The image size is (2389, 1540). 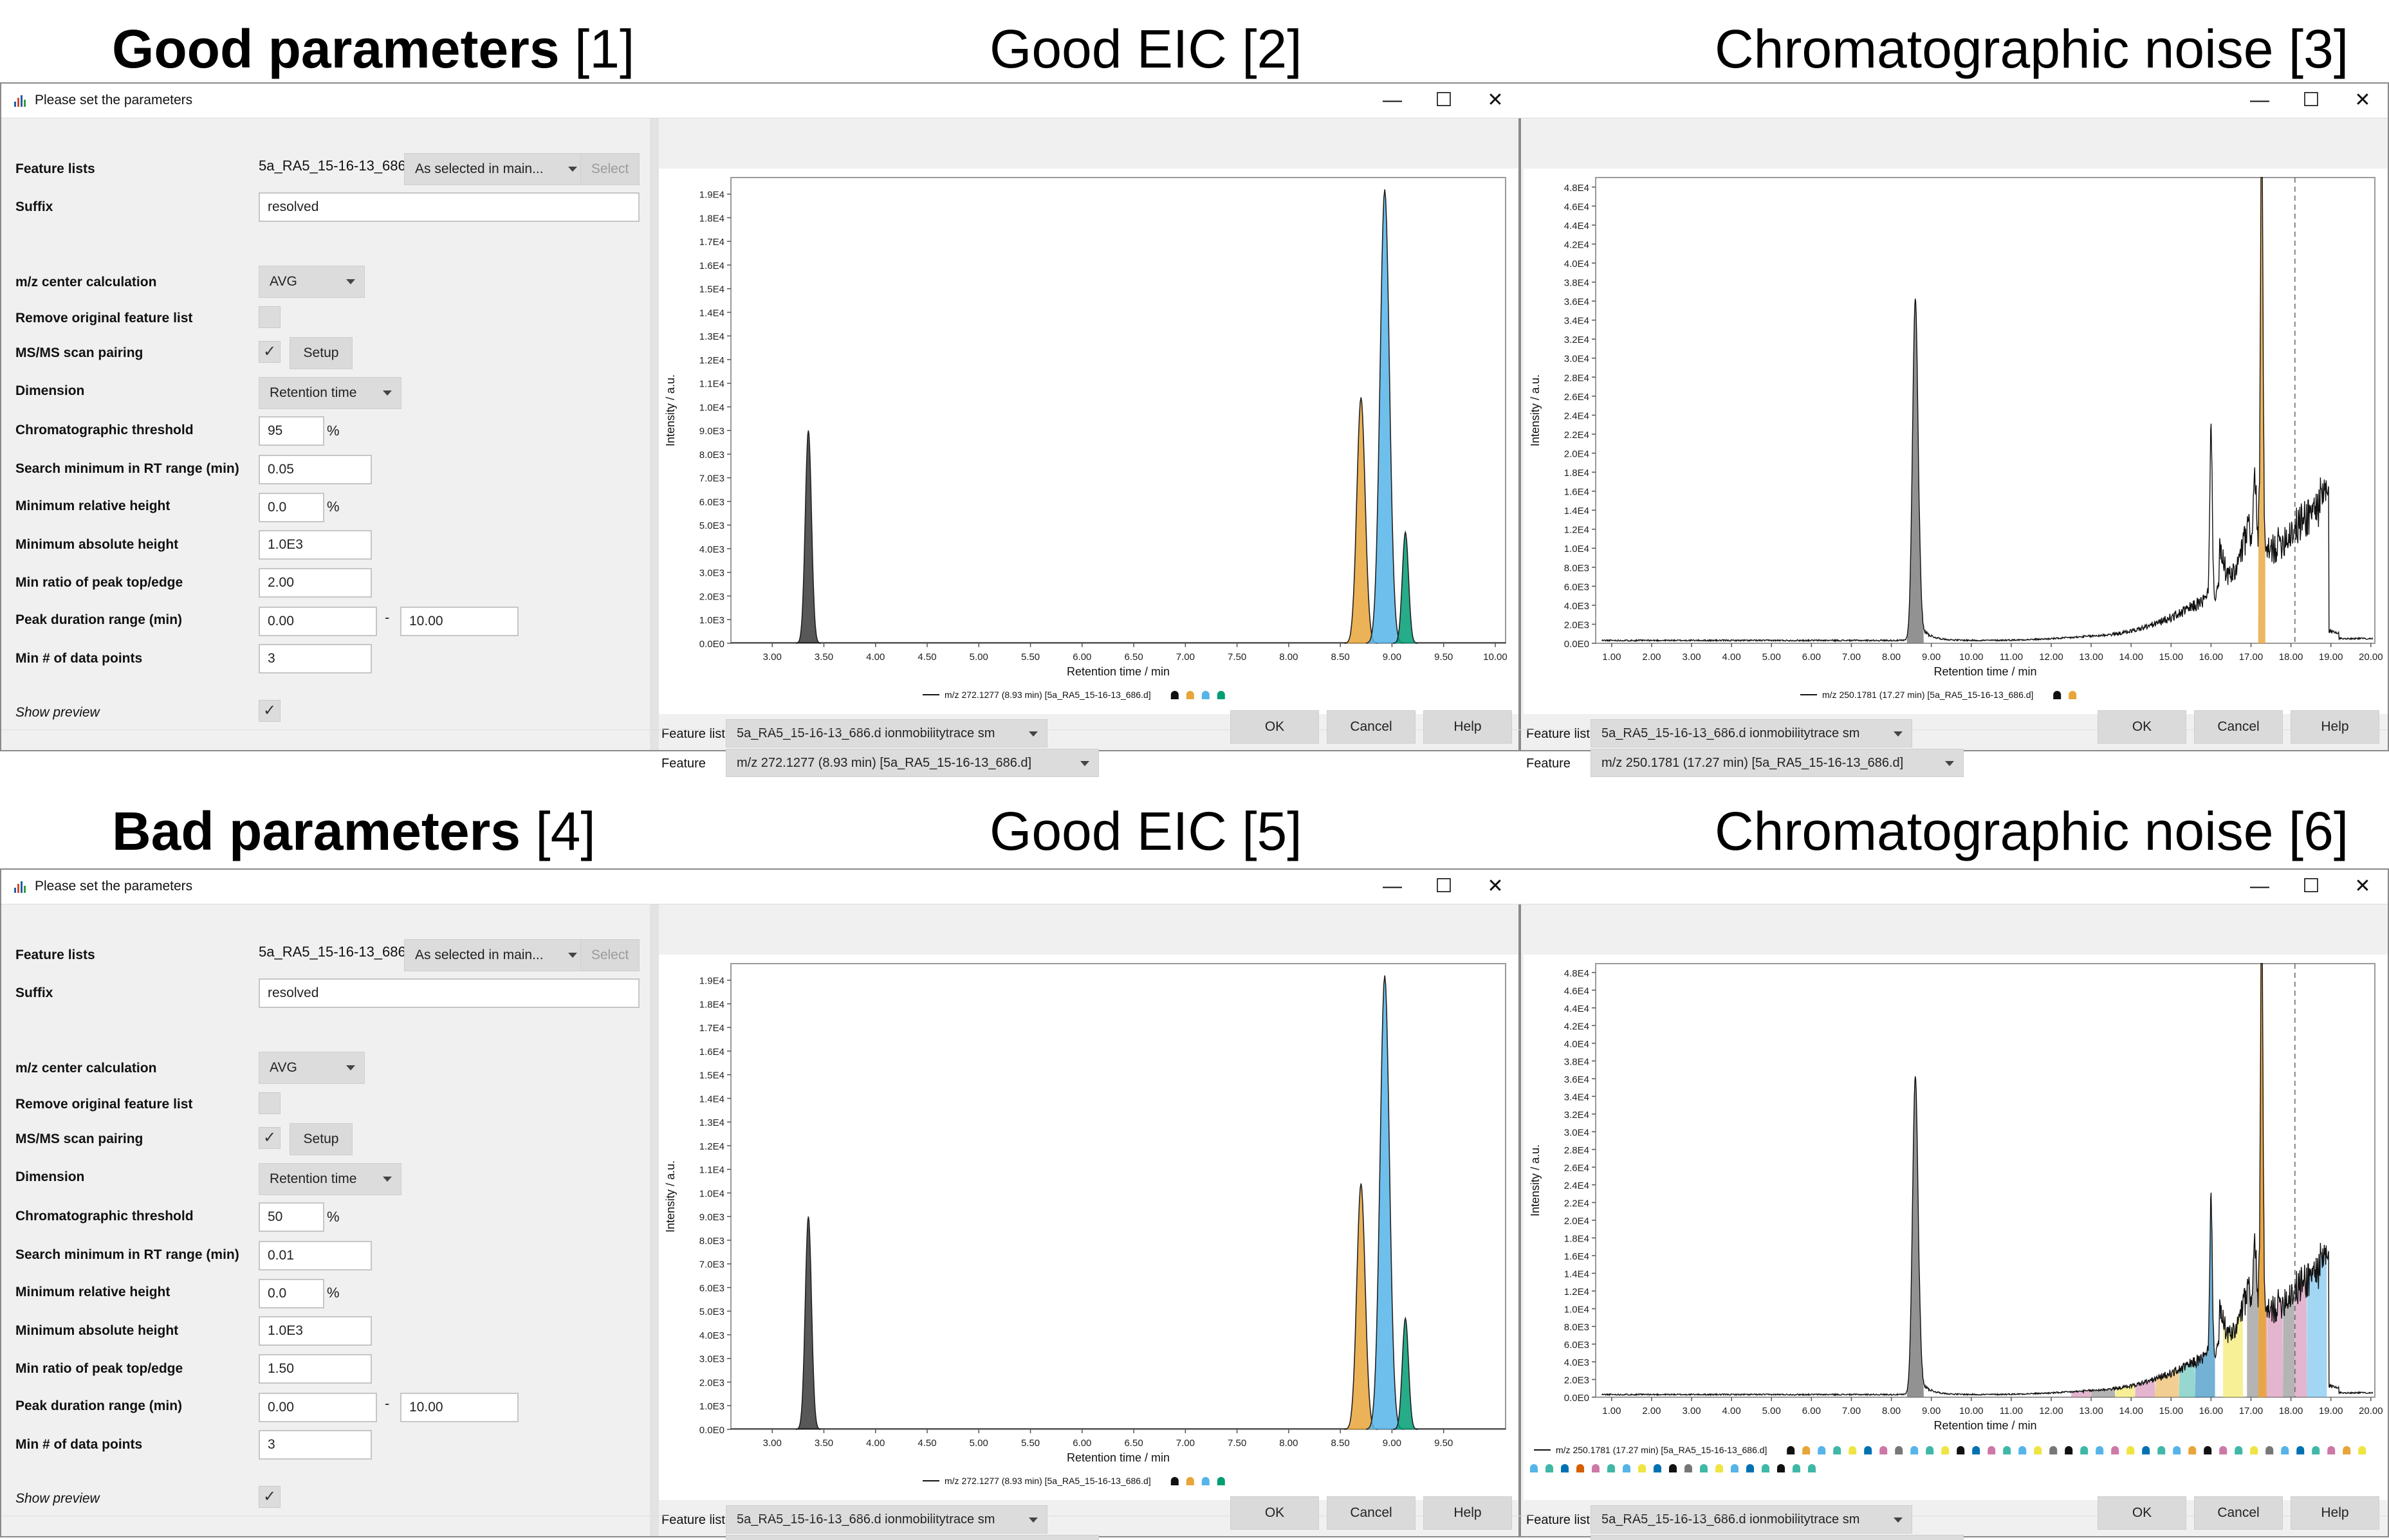 What do you see at coordinates (291, 1217) in the screenshot?
I see `chrom-threshold-input: 50` at bounding box center [291, 1217].